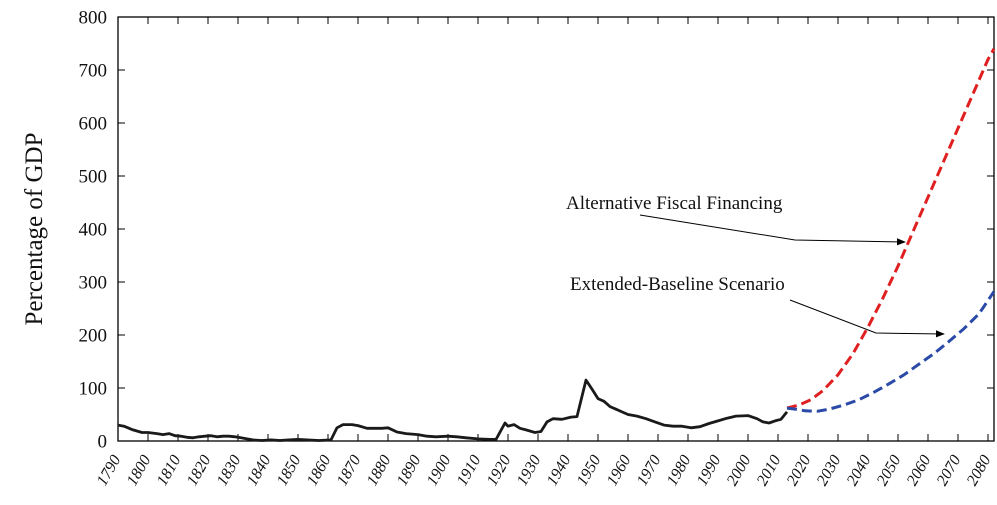  Describe the element at coordinates (349, 471) in the screenshot. I see `x-tick-label: 1870` at that location.